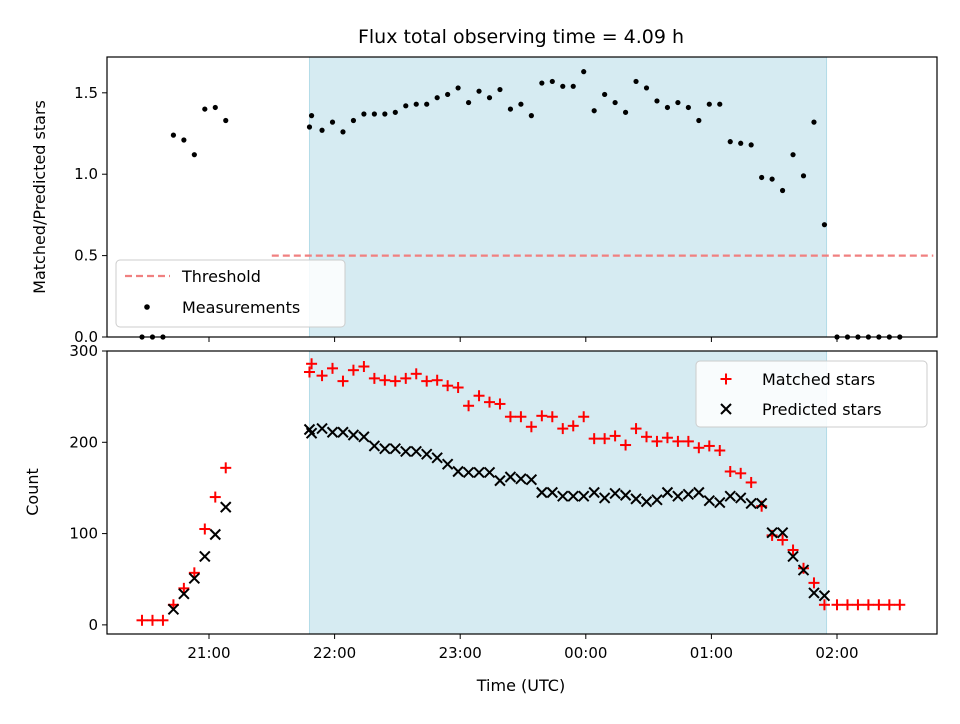 The height and width of the screenshot is (724, 960). What do you see at coordinates (86, 93) in the screenshot?
I see `top-y-tick-label: 1.5` at bounding box center [86, 93].